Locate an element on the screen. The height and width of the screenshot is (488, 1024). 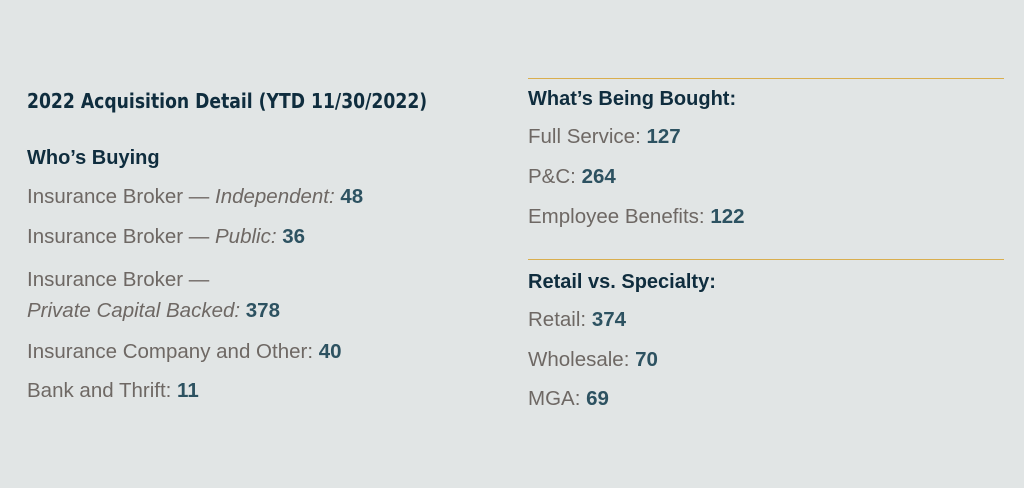
stat-label: Full Service: is located at coordinates (584, 136).